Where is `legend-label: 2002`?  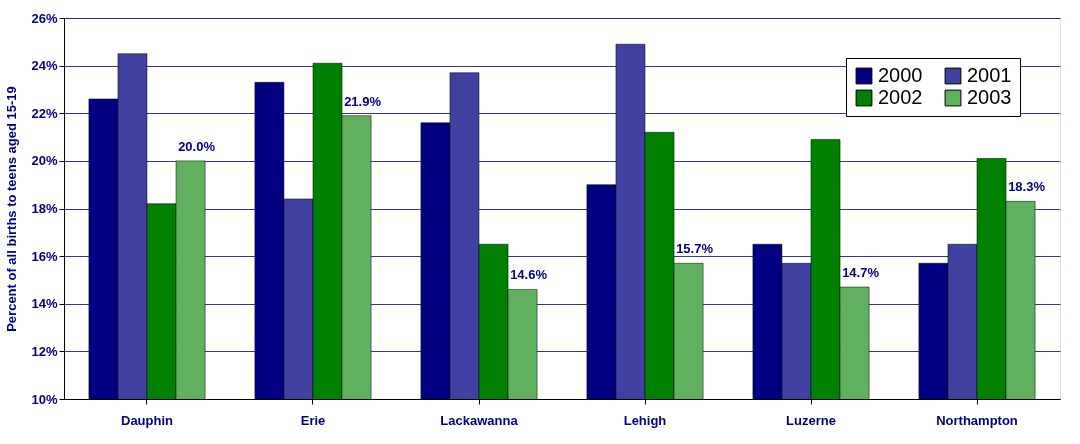
legend-label: 2002 is located at coordinates (900, 97).